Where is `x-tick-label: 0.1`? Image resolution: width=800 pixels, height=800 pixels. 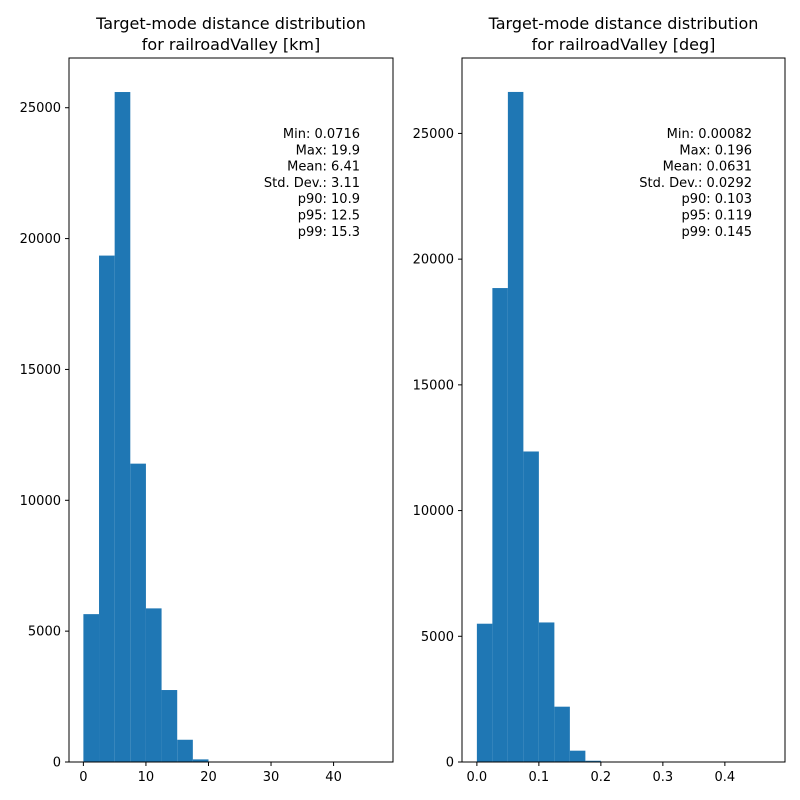 x-tick-label: 0.1 is located at coordinates (539, 777).